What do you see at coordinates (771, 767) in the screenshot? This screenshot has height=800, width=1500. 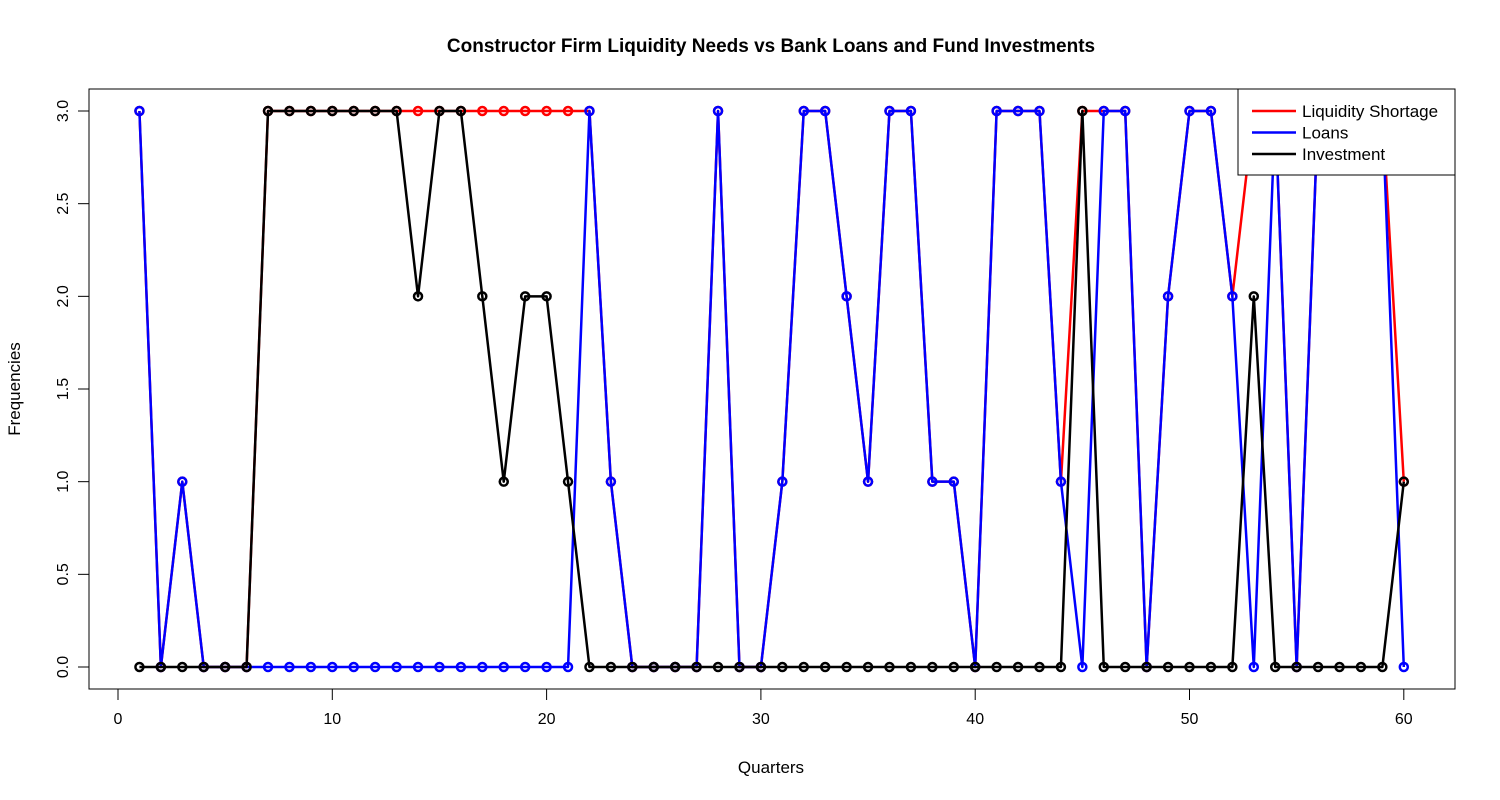 I see `x-axis-title: Quarters` at bounding box center [771, 767].